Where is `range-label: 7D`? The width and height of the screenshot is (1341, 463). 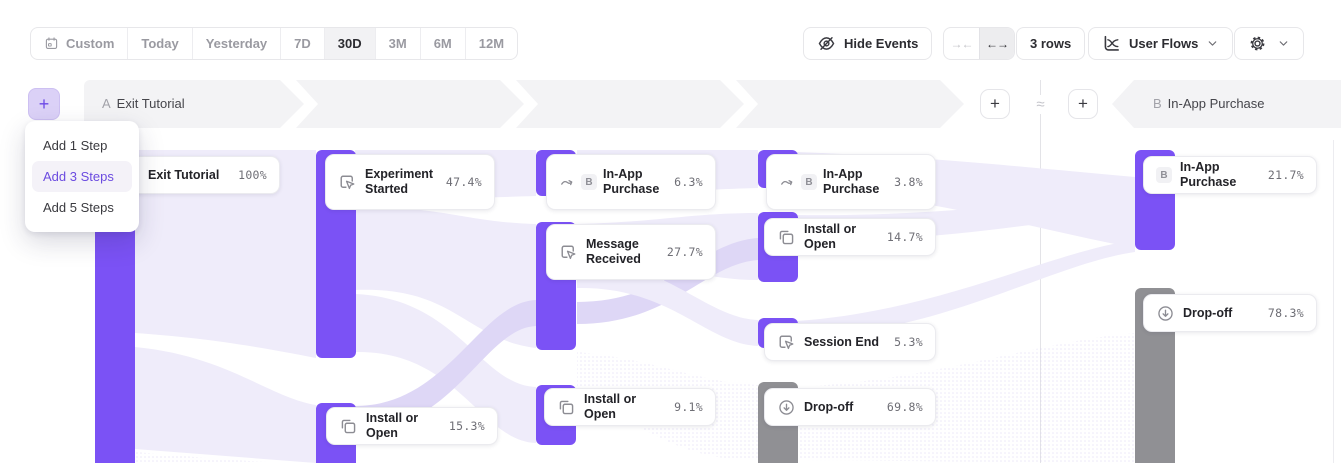
range-label: 7D is located at coordinates (302, 43).